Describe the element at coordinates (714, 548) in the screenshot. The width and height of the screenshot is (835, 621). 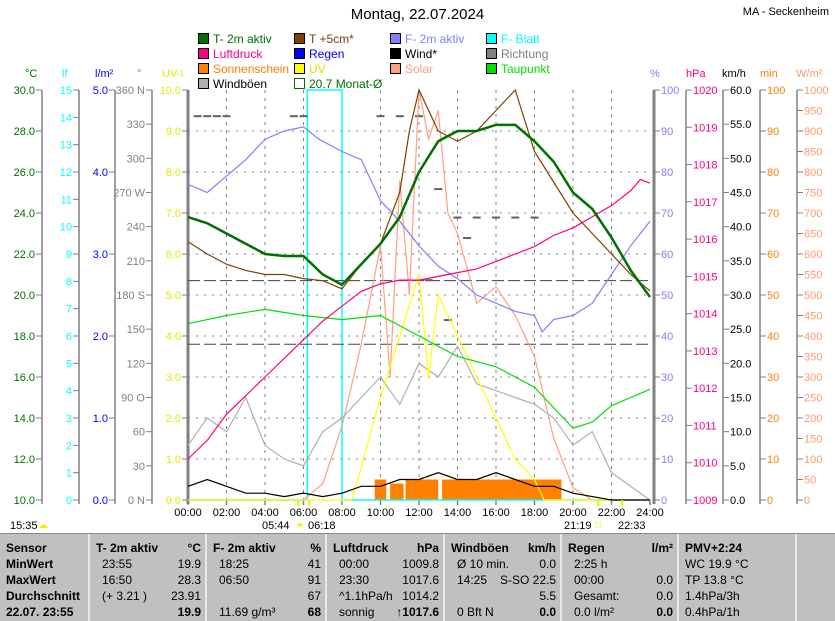
I see `column-title: PMV+2:24` at that location.